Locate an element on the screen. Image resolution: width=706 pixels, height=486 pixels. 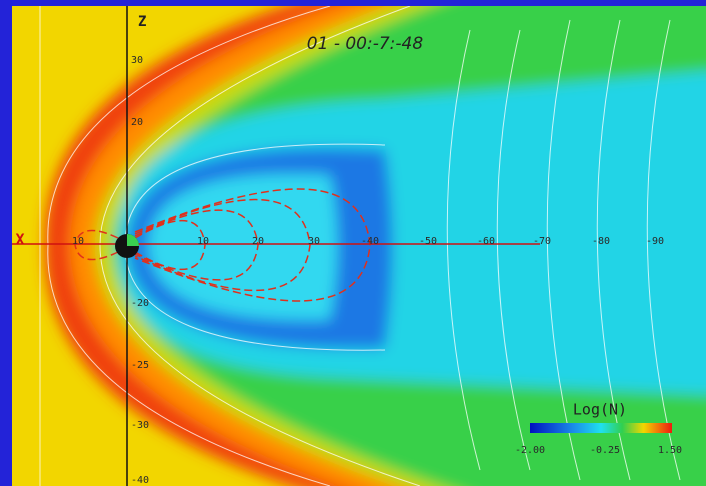
colorbar is located at coordinates (601, 428).